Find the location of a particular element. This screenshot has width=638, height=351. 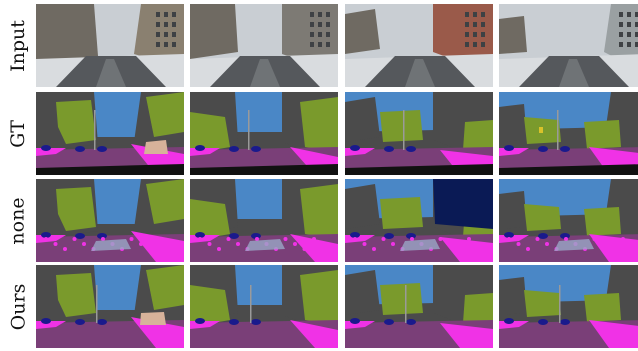

row-label-text: none is located at coordinates (18, 220).